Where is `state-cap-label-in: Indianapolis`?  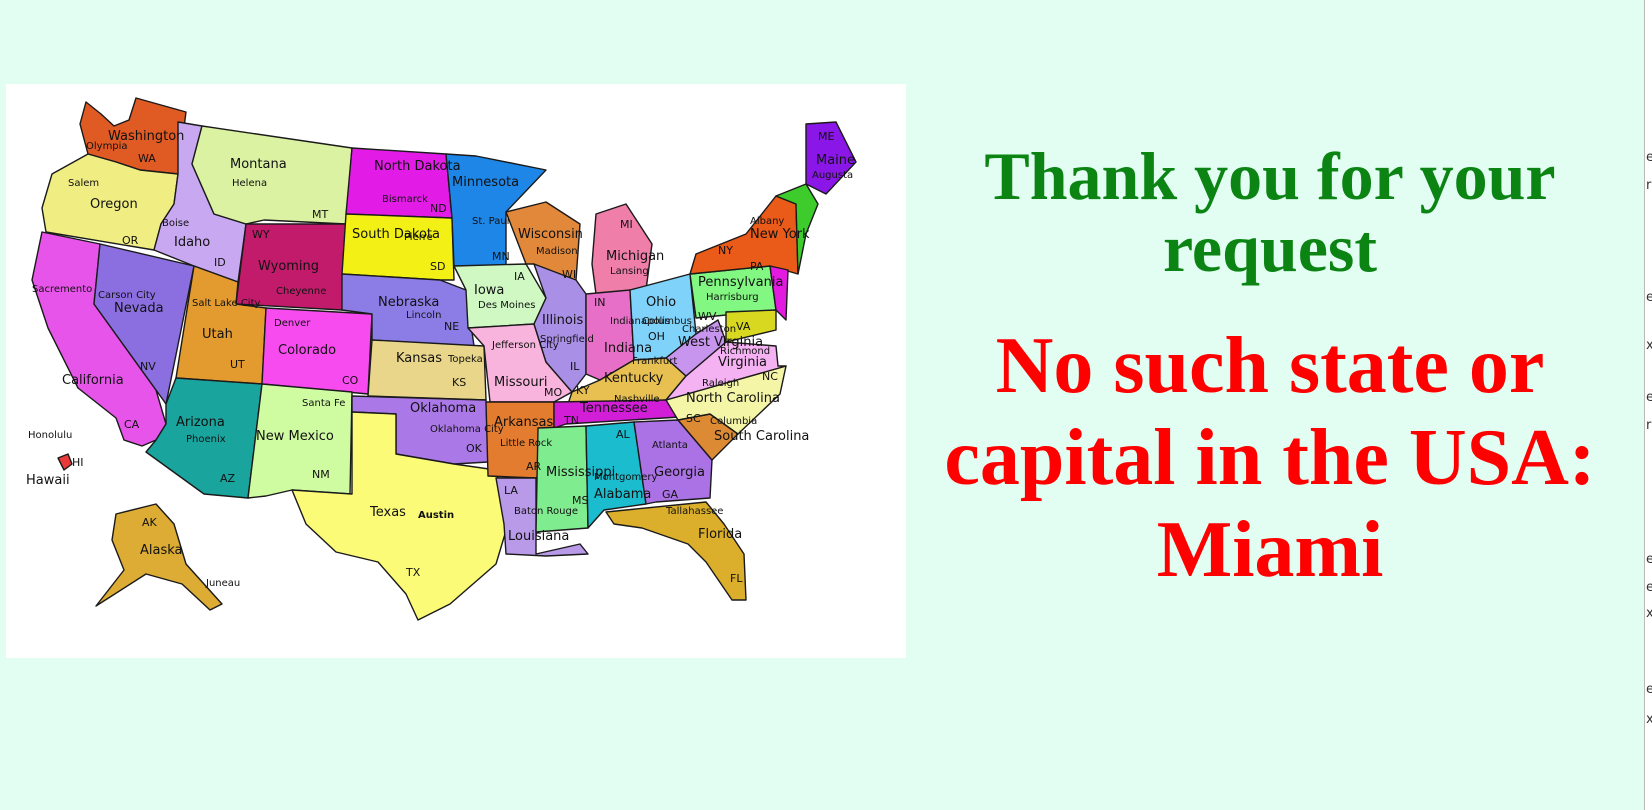
state-cap-label-in: Indianapolis is located at coordinates (640, 321).